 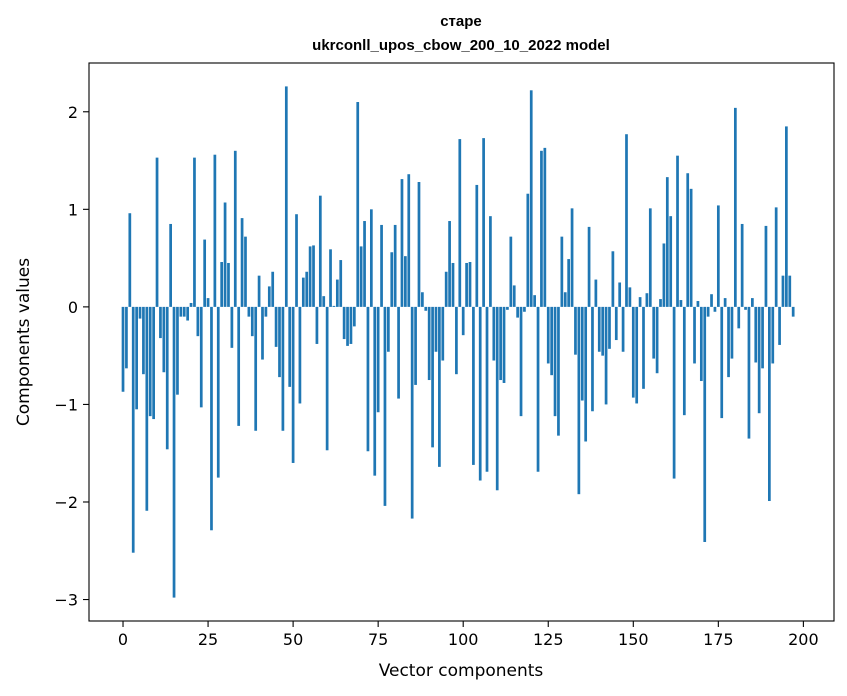 I want to click on chart-title-line1: старе, so click(x=461, y=21).